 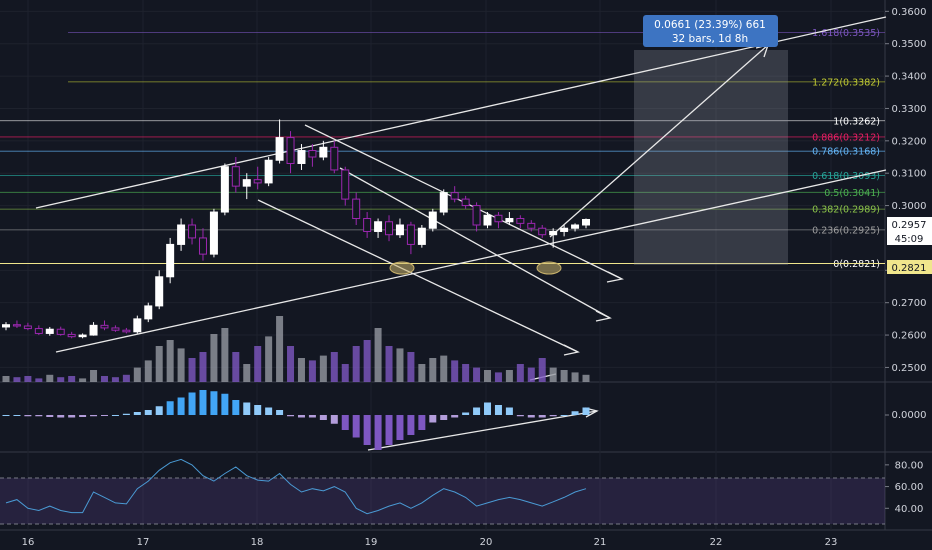 What do you see at coordinates (28, 542) in the screenshot?
I see `time-tick-label: 16` at bounding box center [28, 542].